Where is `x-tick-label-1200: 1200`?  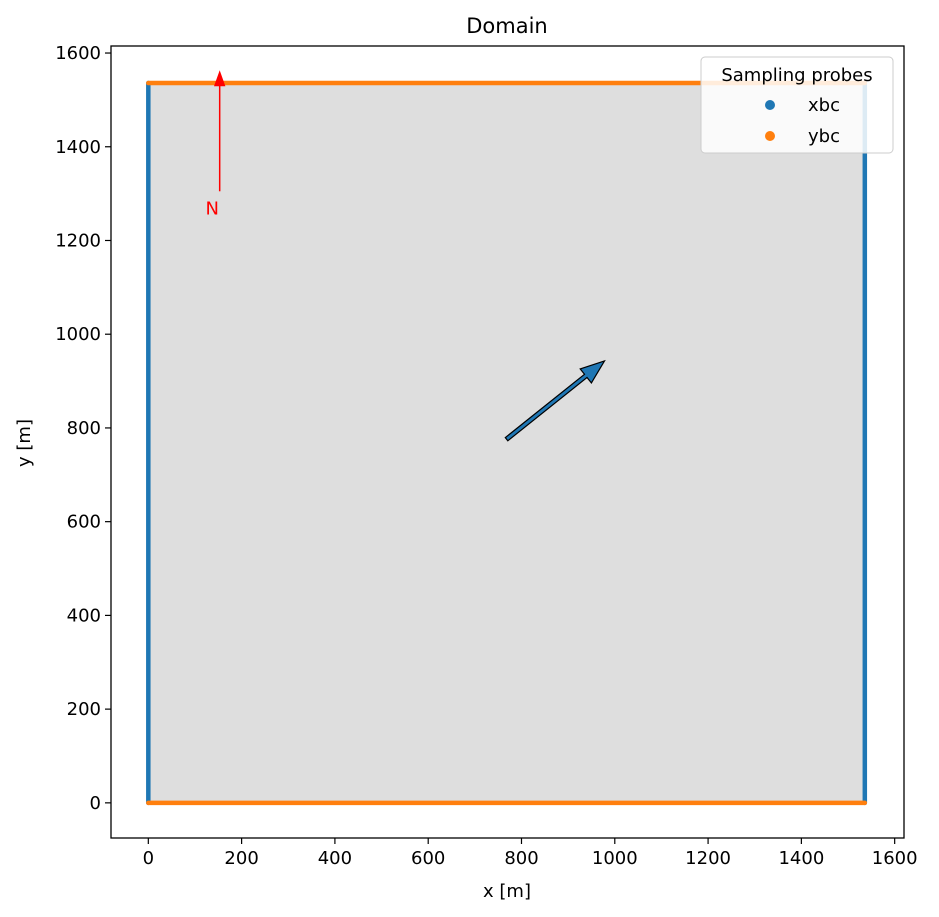 x-tick-label-1200: 1200 is located at coordinates (708, 858).